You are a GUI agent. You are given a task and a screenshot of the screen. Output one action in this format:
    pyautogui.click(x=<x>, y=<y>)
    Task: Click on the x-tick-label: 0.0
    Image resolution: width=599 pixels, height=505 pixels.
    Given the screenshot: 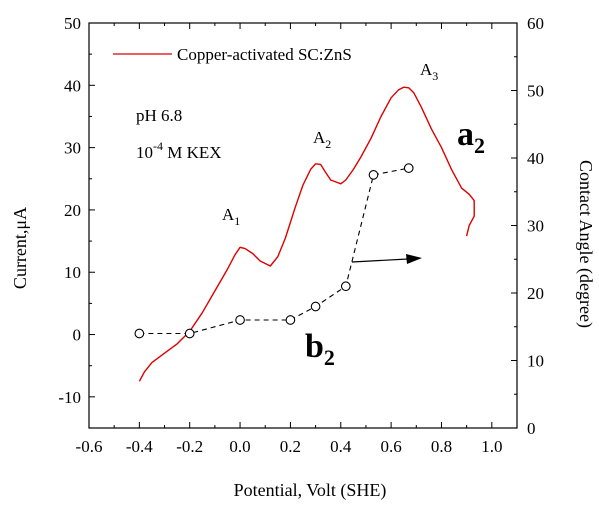 What is the action you would take?
    pyautogui.click(x=239, y=446)
    